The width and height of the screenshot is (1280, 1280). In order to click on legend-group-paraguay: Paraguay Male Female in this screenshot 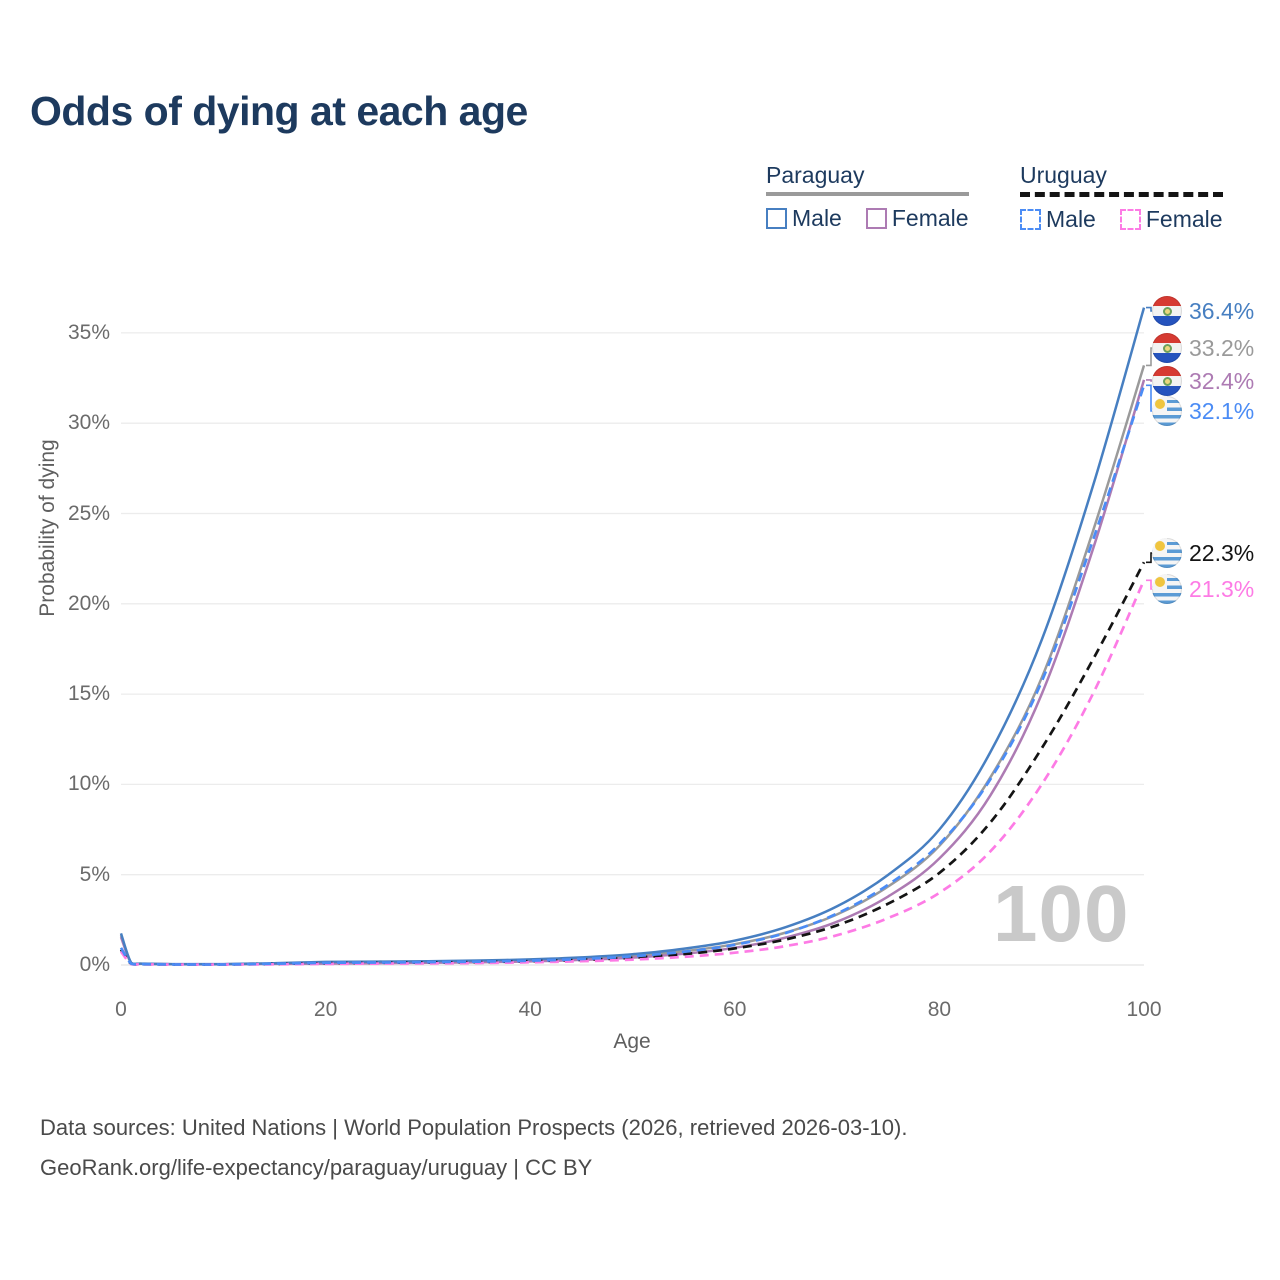, I will do `click(867, 197)`.